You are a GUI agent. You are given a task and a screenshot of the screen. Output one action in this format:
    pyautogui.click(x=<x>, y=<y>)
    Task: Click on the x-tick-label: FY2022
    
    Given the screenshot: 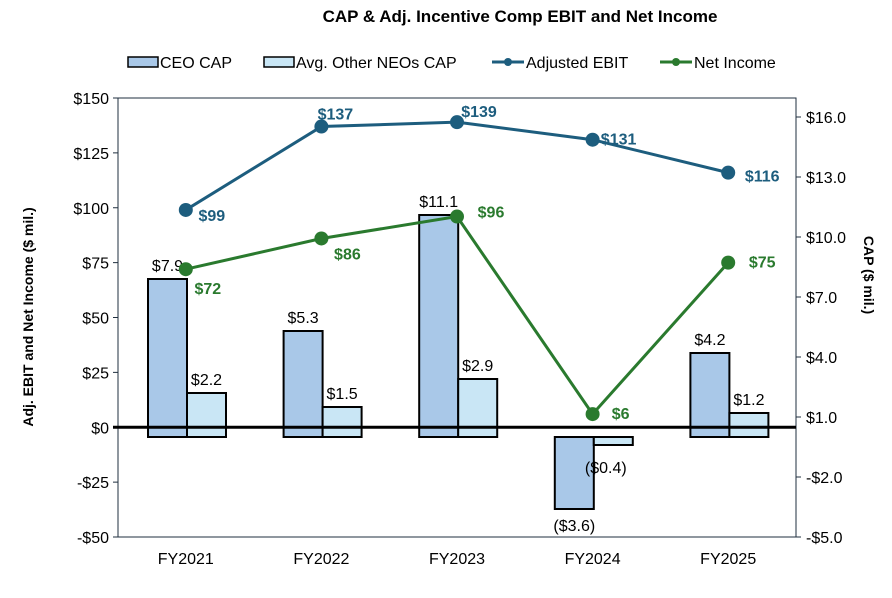 What is the action you would take?
    pyautogui.click(x=321, y=559)
    